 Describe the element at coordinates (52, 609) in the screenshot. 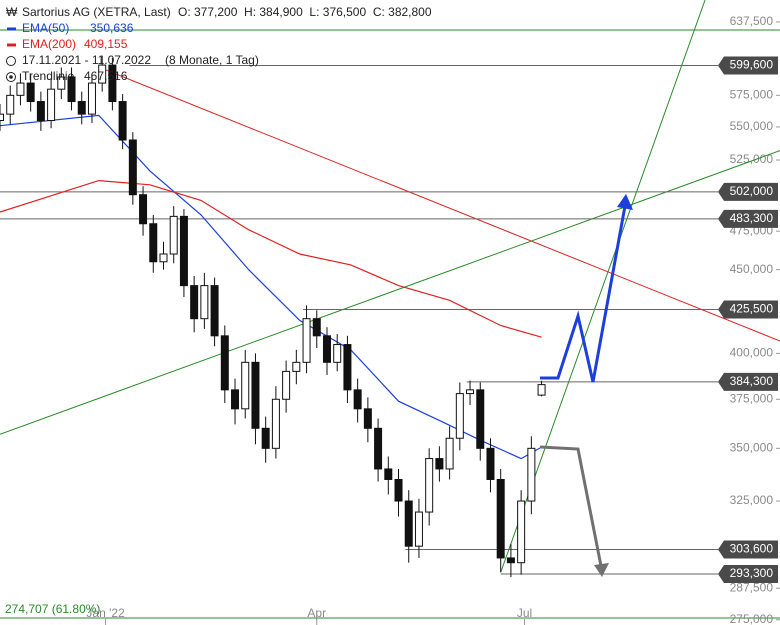

I see `fib-label: 274,707 (61.80%)` at that location.